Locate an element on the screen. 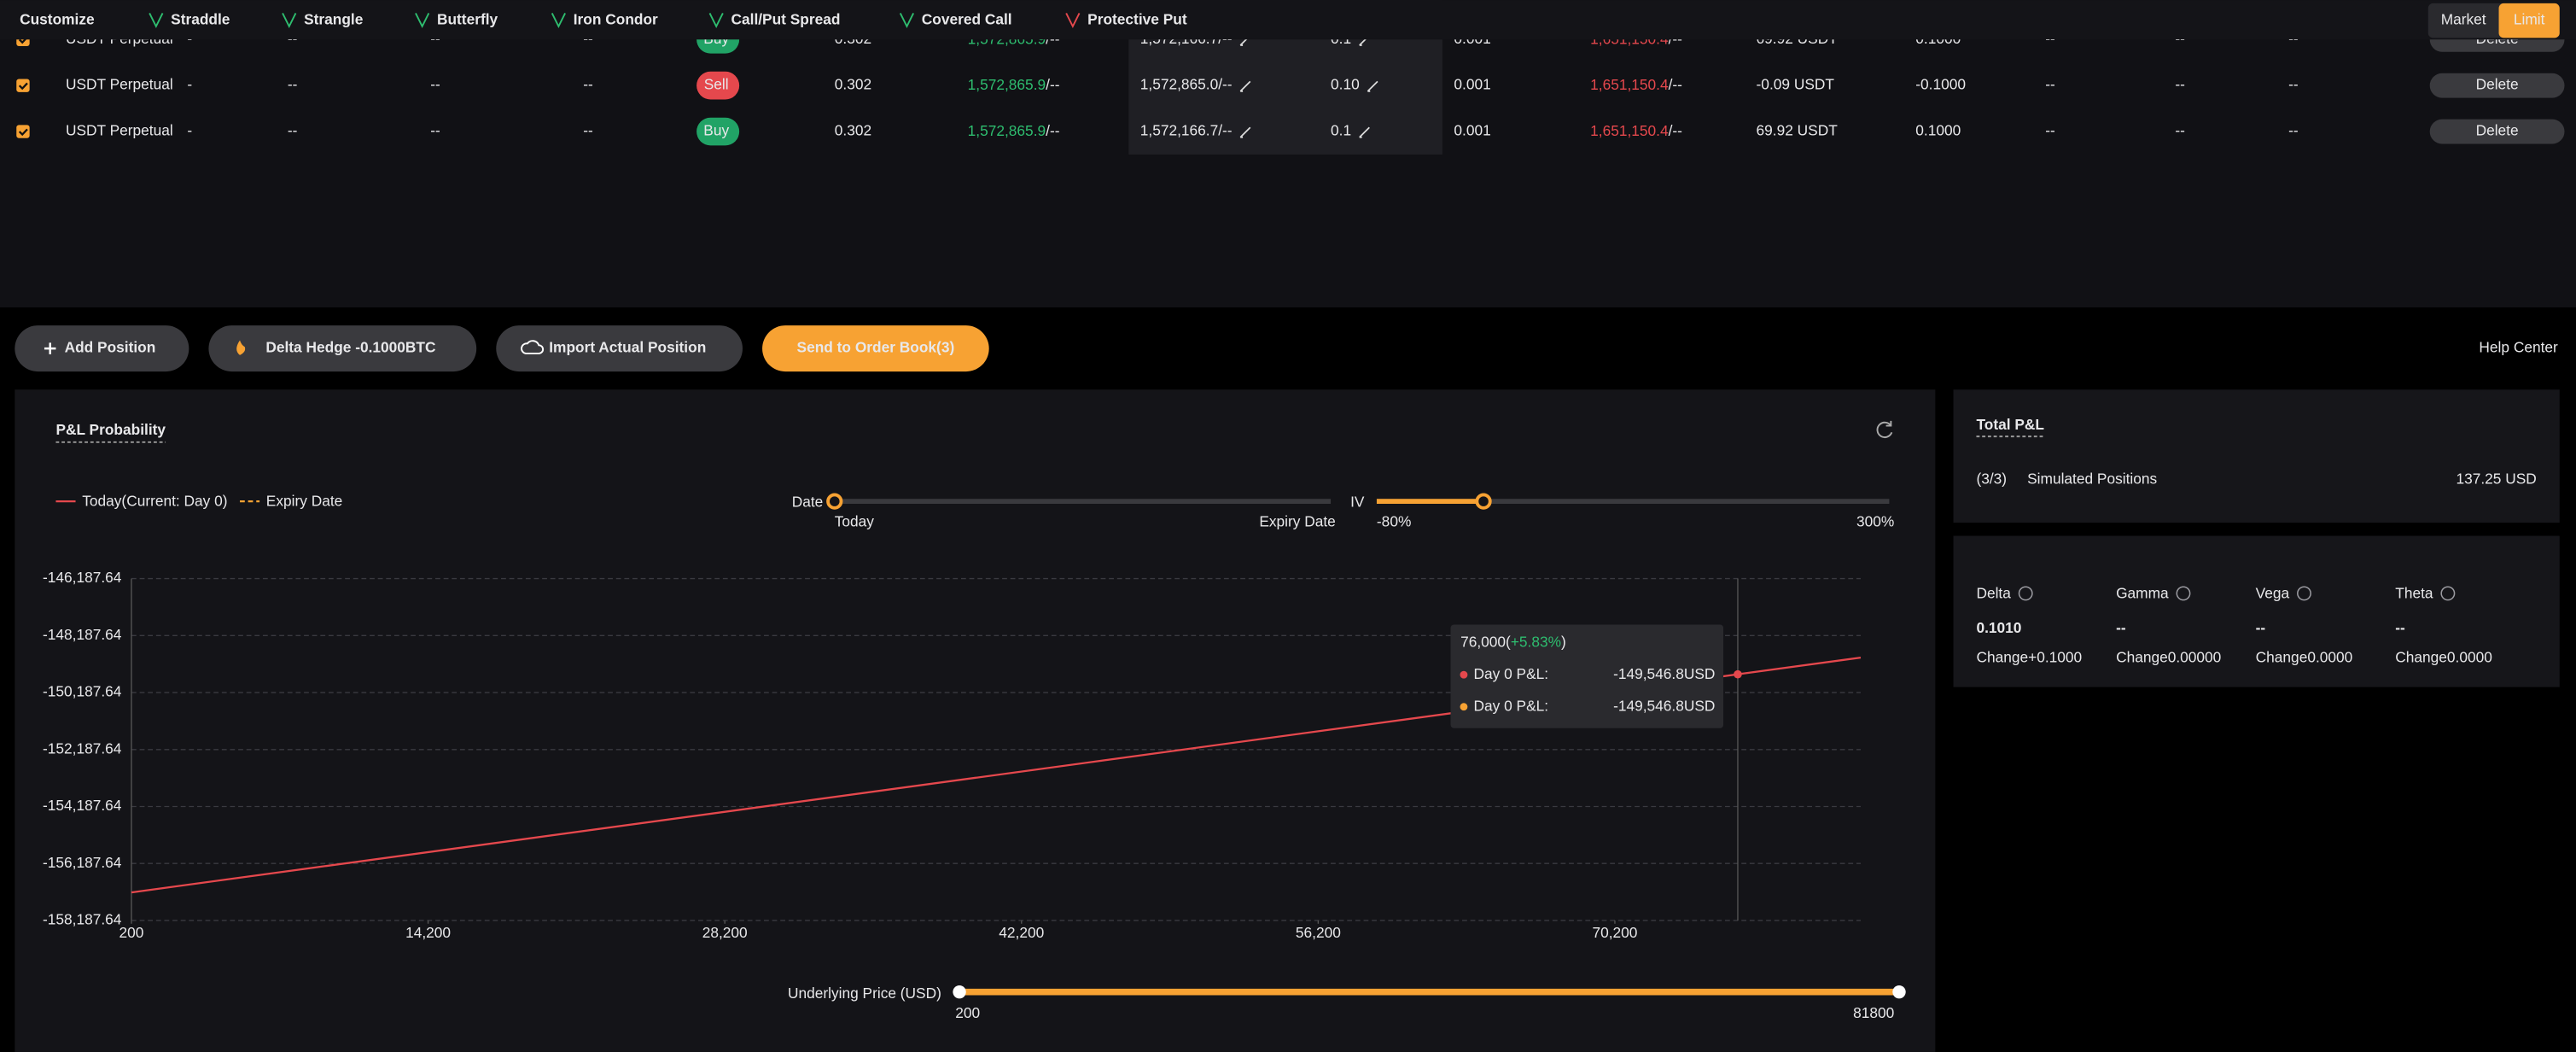 The height and width of the screenshot is (1052, 2576). action-label: Import Actual Position is located at coordinates (627, 347).